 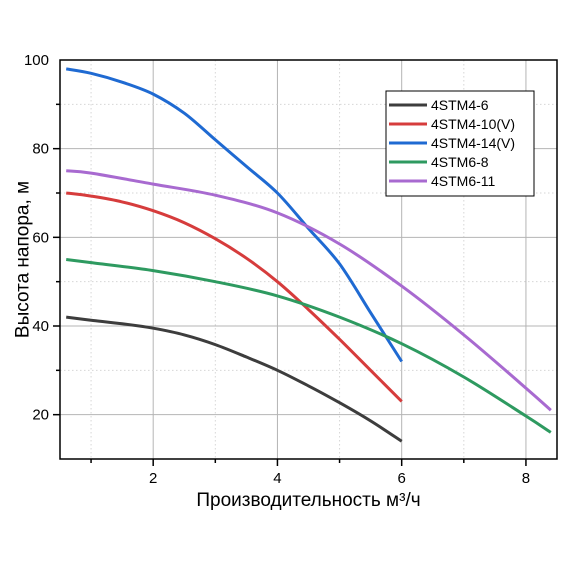 What do you see at coordinates (402, 478) in the screenshot?
I see `x-tick-label: 6` at bounding box center [402, 478].